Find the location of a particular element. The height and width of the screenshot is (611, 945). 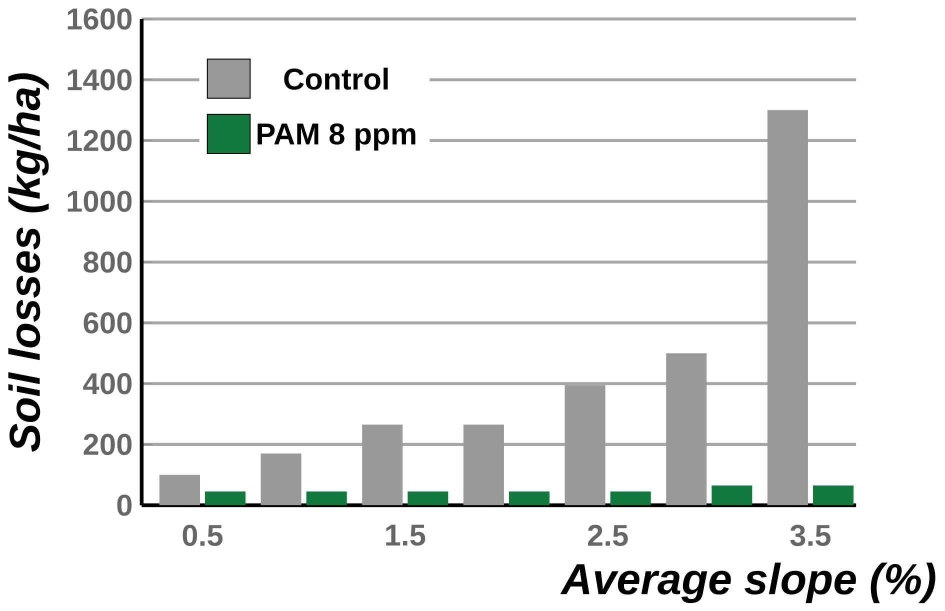

x-tick-label: 2.5 is located at coordinates (608, 535).